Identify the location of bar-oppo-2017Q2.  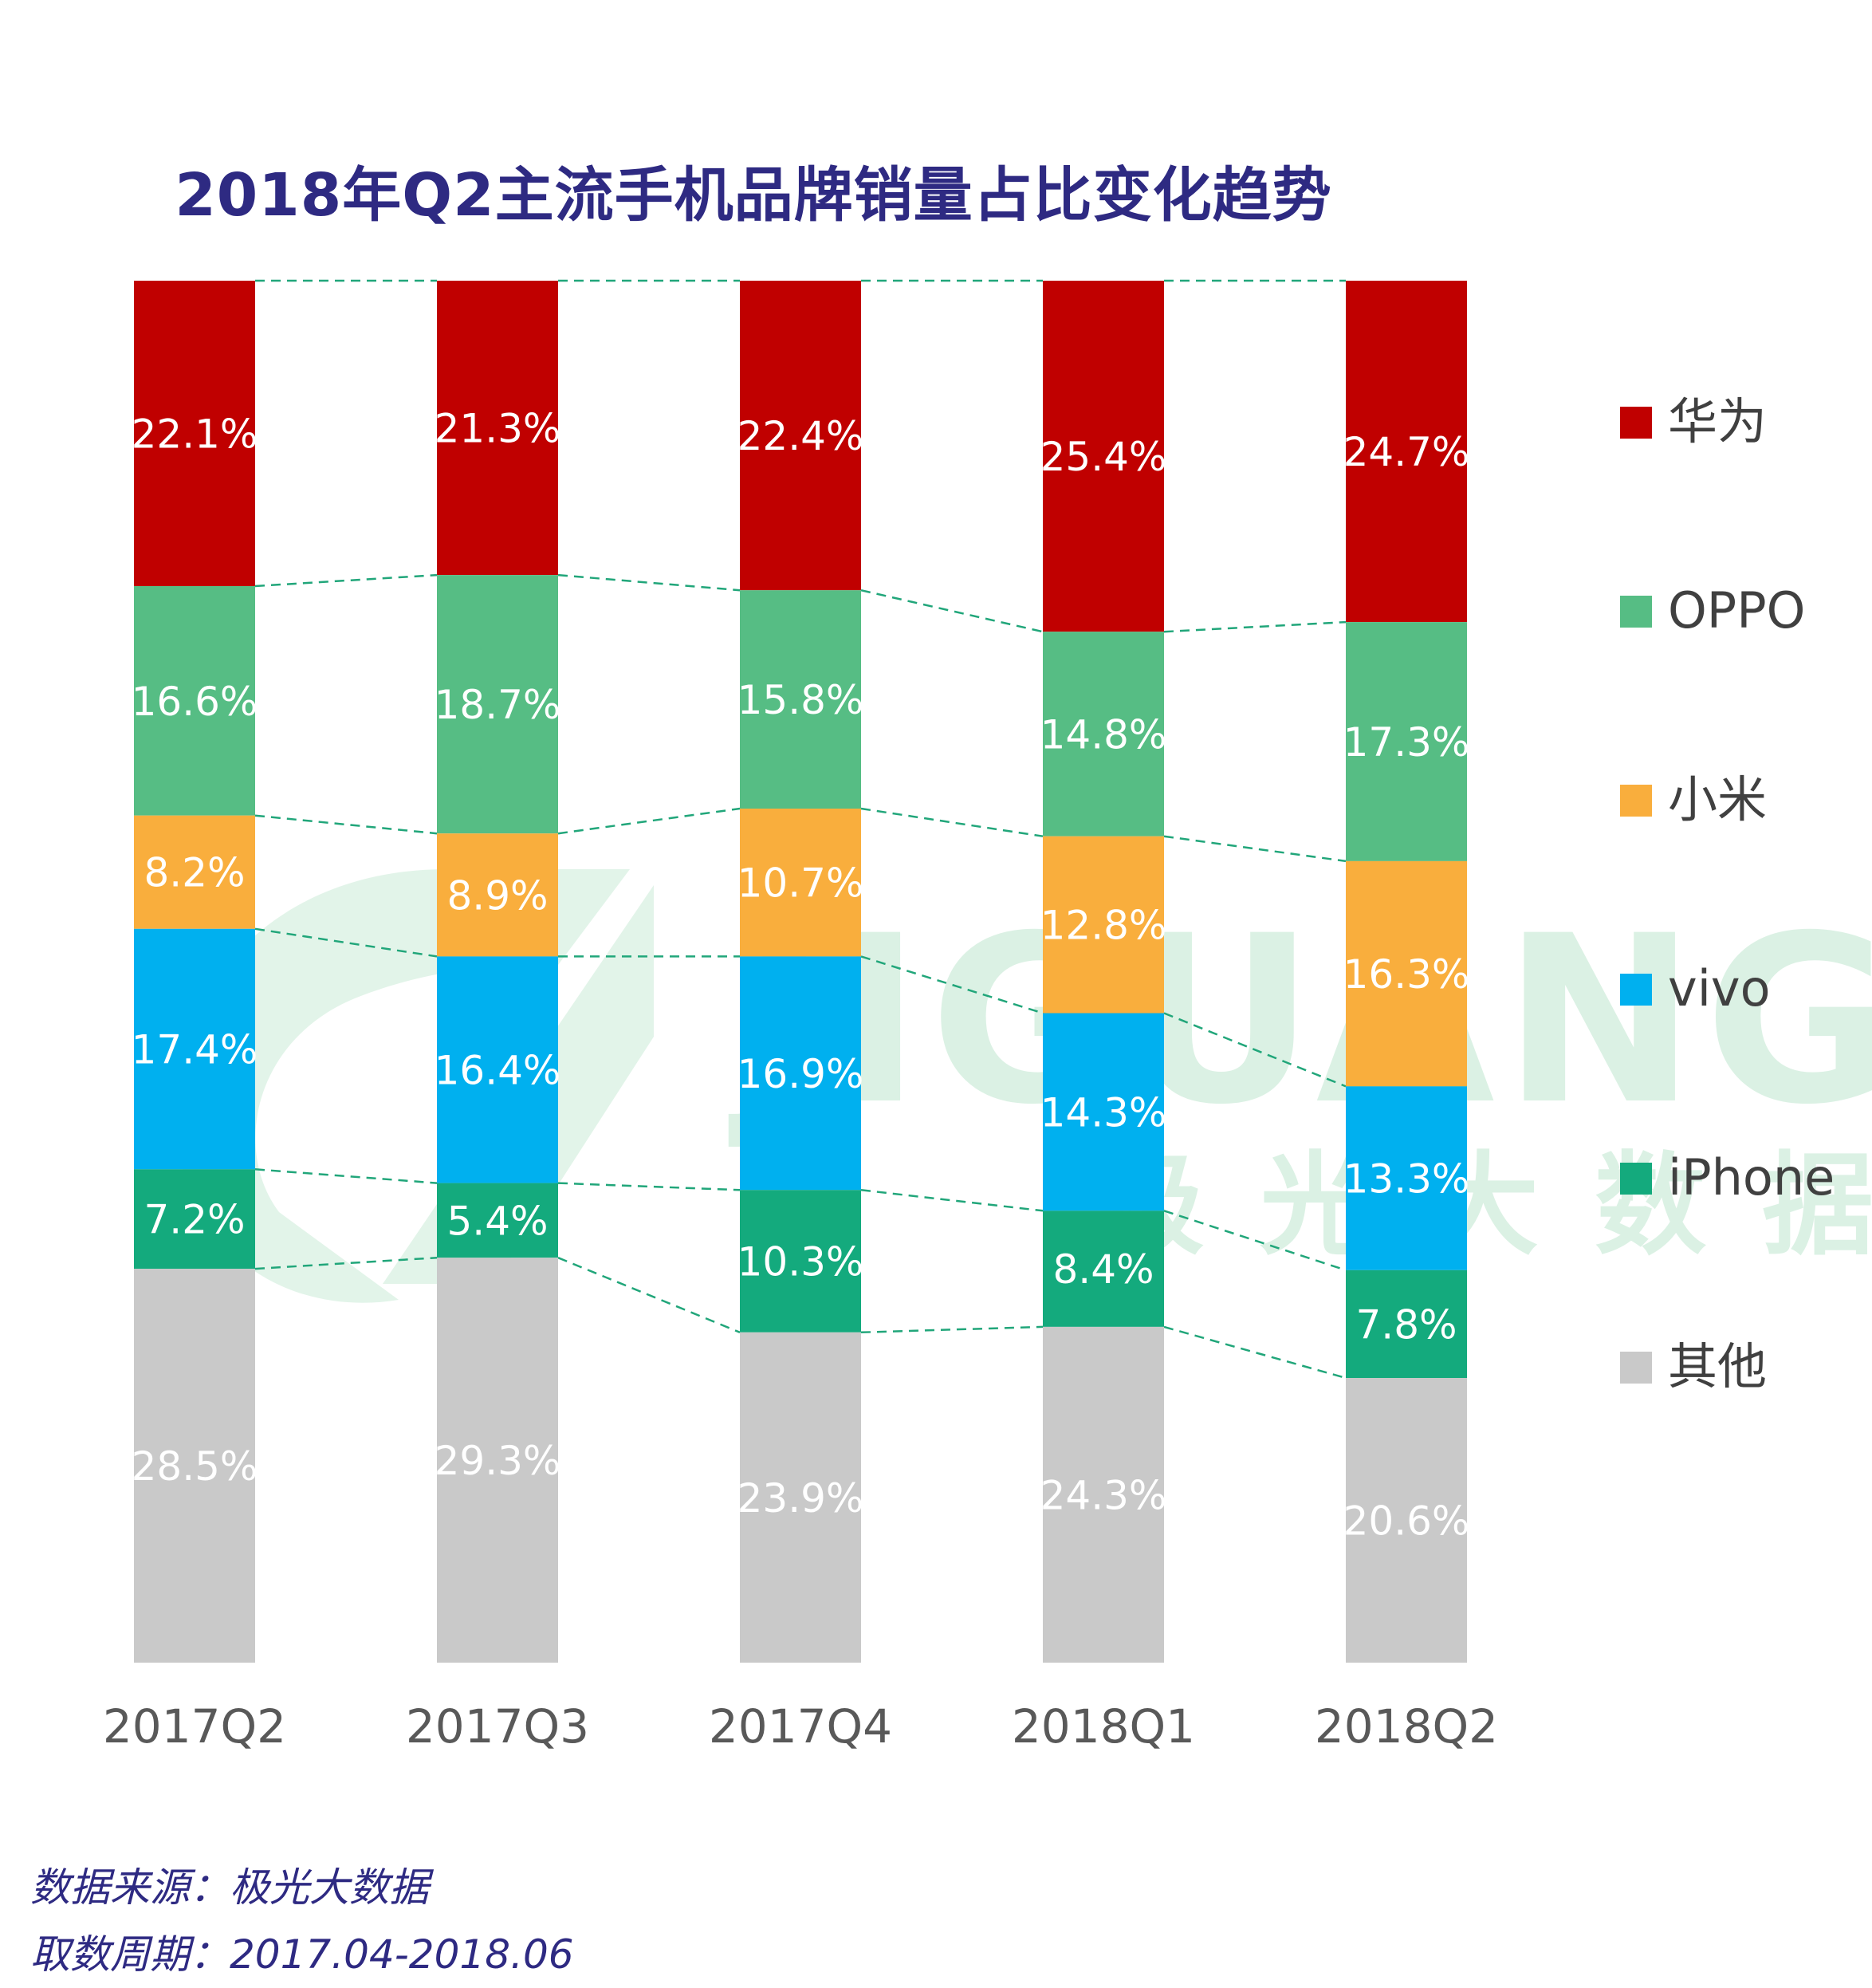
(194, 701).